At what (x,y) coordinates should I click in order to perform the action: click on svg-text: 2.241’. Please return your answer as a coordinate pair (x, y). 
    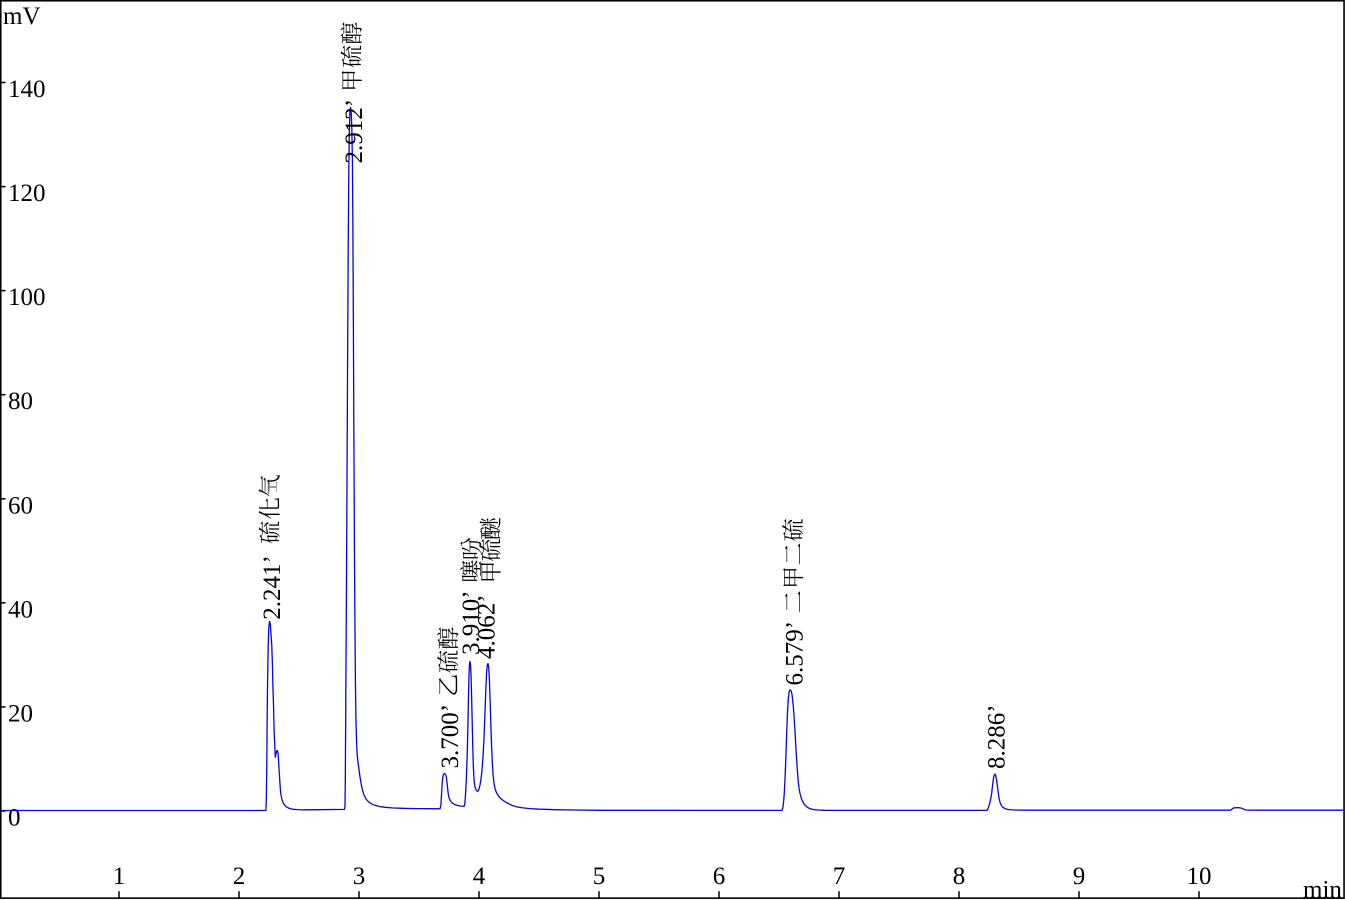
    Looking at the image, I should click on (272, 587).